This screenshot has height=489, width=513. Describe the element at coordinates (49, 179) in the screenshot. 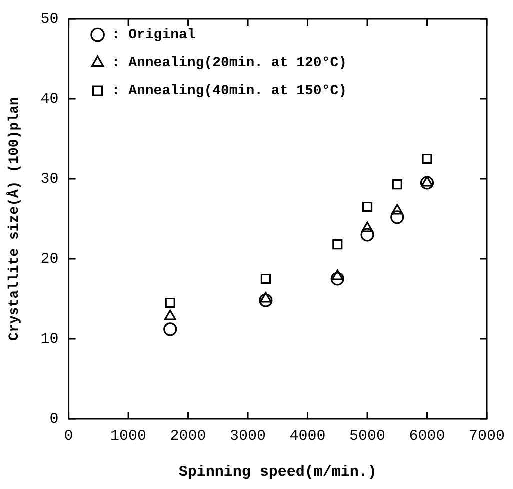

I see `y-tick-label: 30` at that location.